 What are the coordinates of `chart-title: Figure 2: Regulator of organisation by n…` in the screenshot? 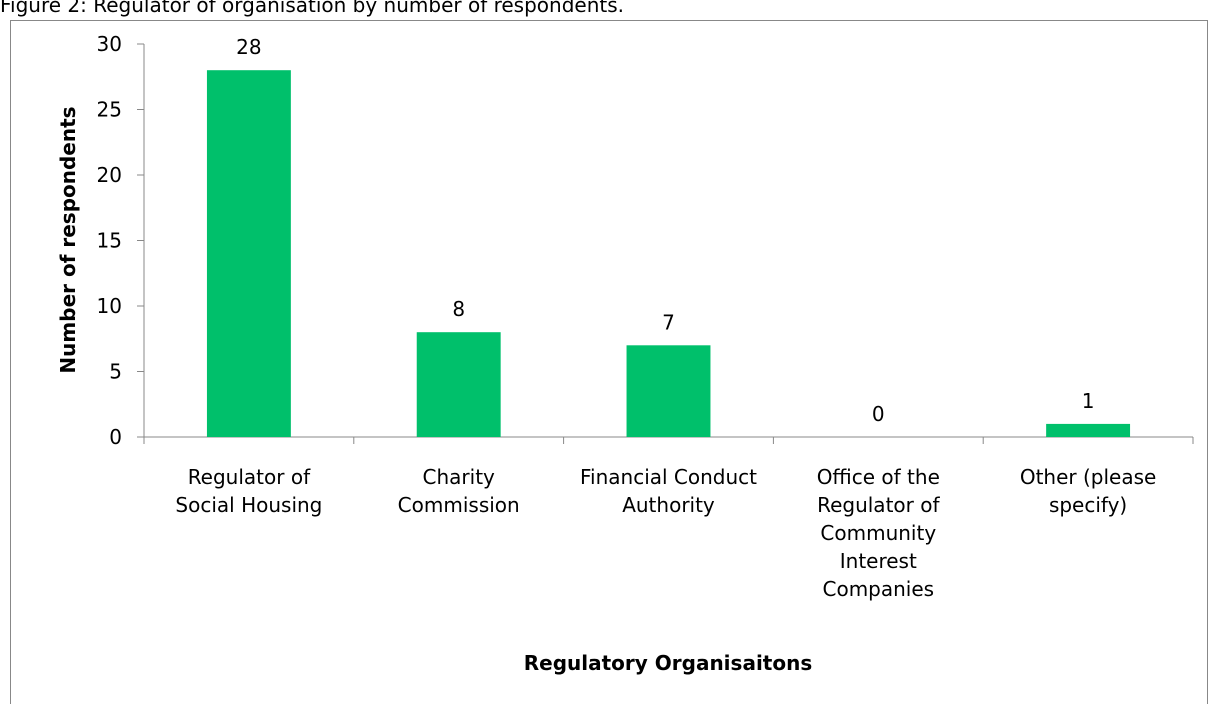 It's located at (312, 8).